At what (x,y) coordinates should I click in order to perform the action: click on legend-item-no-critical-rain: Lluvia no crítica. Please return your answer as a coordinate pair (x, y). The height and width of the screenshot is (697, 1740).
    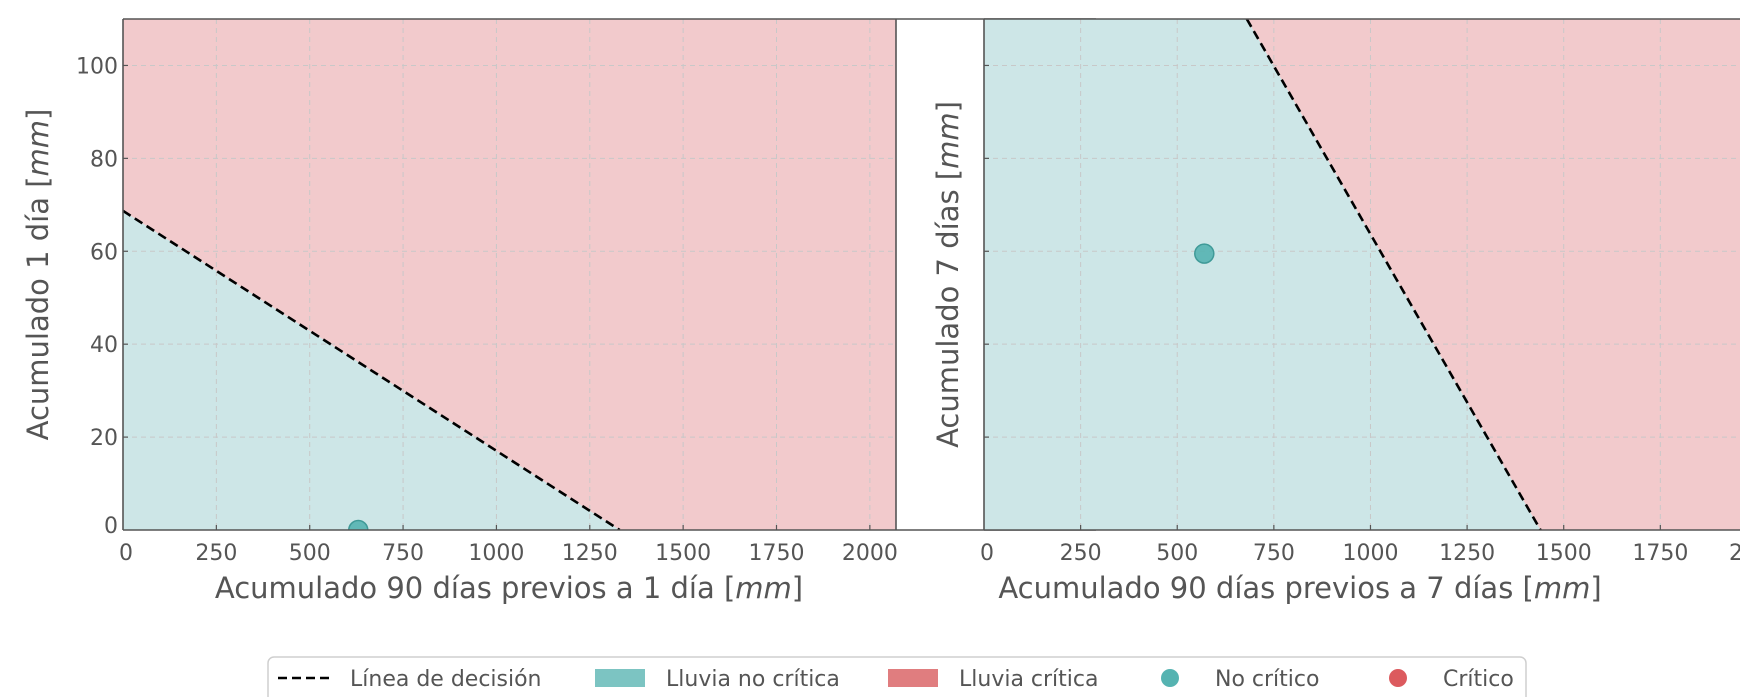
    Looking at the image, I should click on (717, 679).